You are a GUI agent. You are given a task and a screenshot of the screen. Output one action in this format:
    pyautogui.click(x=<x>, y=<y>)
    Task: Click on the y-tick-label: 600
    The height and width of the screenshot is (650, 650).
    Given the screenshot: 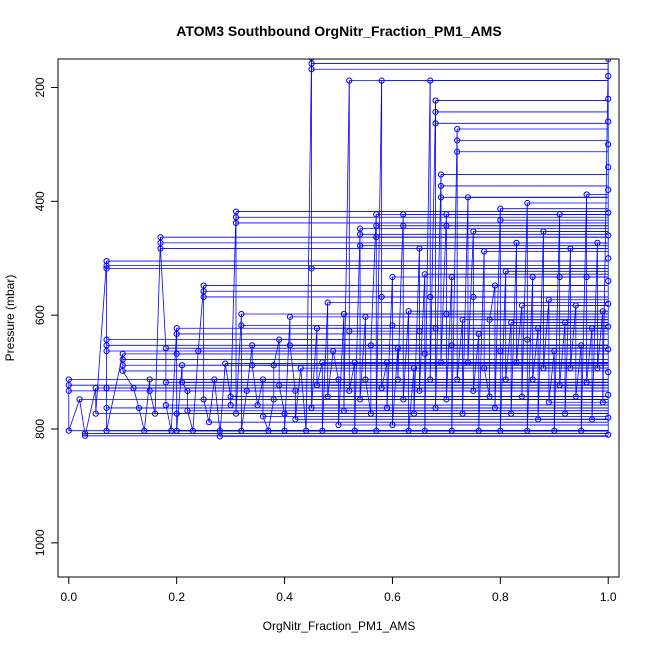 What is the action you would take?
    pyautogui.click(x=40, y=315)
    